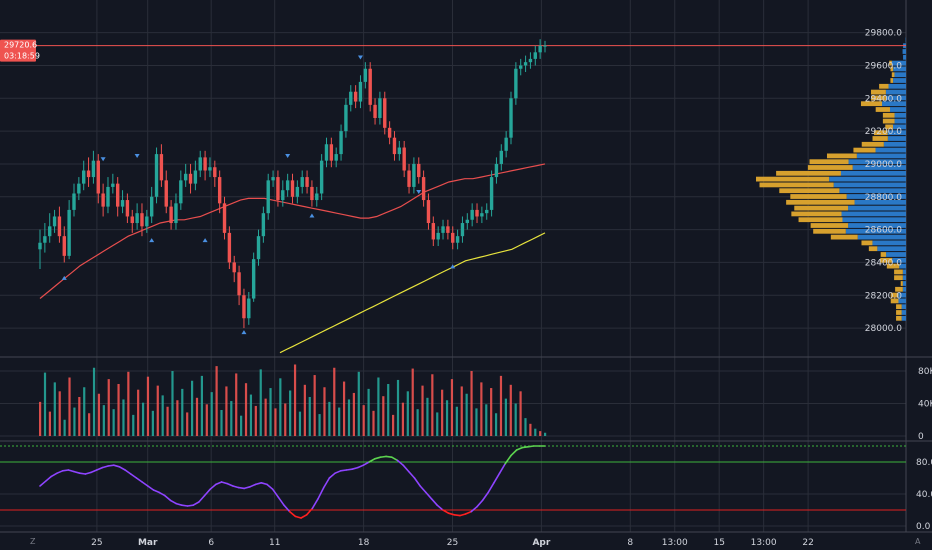  I want to click on oscillator-pane, so click(453, 482).